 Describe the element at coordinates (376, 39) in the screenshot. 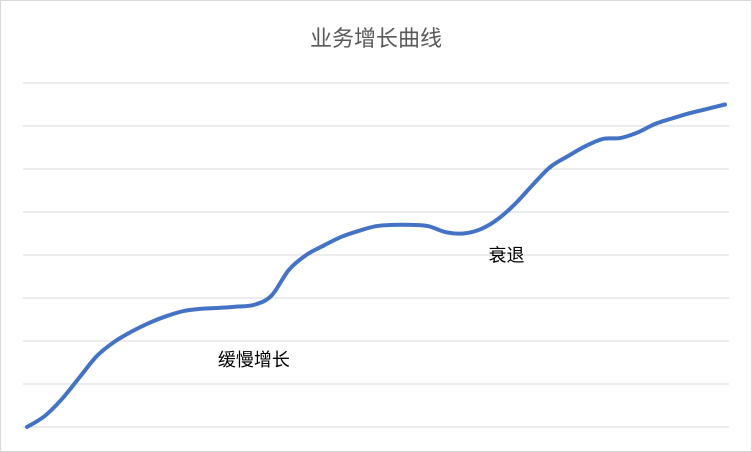

I see `chart-title: 业务增长曲线` at that location.